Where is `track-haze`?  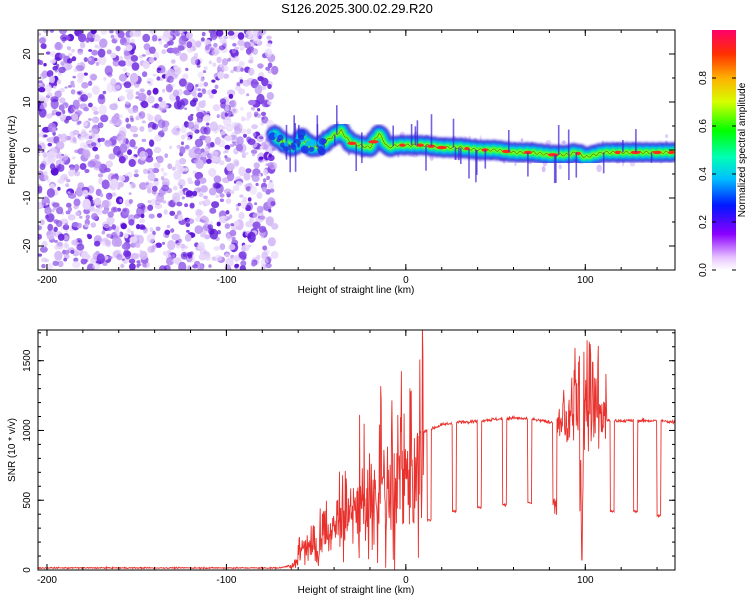 track-haze is located at coordinates (599, 168).